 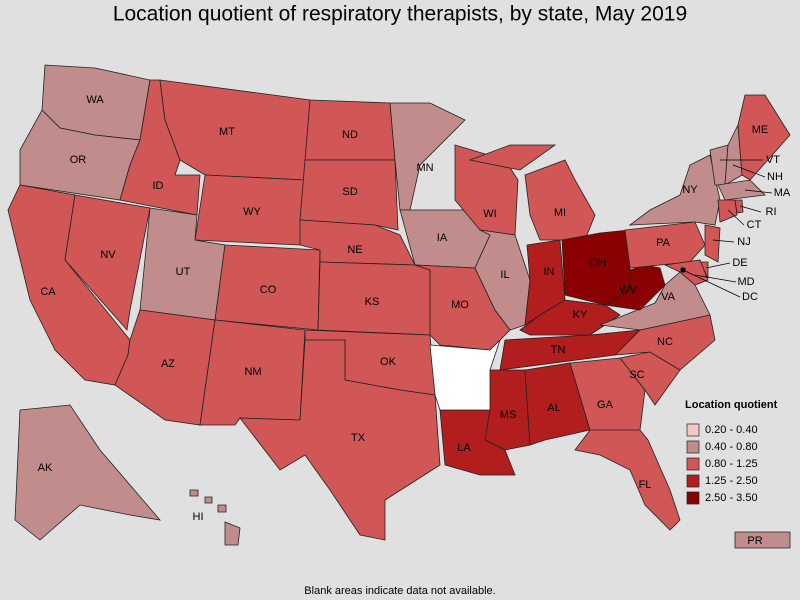 What do you see at coordinates (268, 290) in the screenshot?
I see `state-label: CO` at bounding box center [268, 290].